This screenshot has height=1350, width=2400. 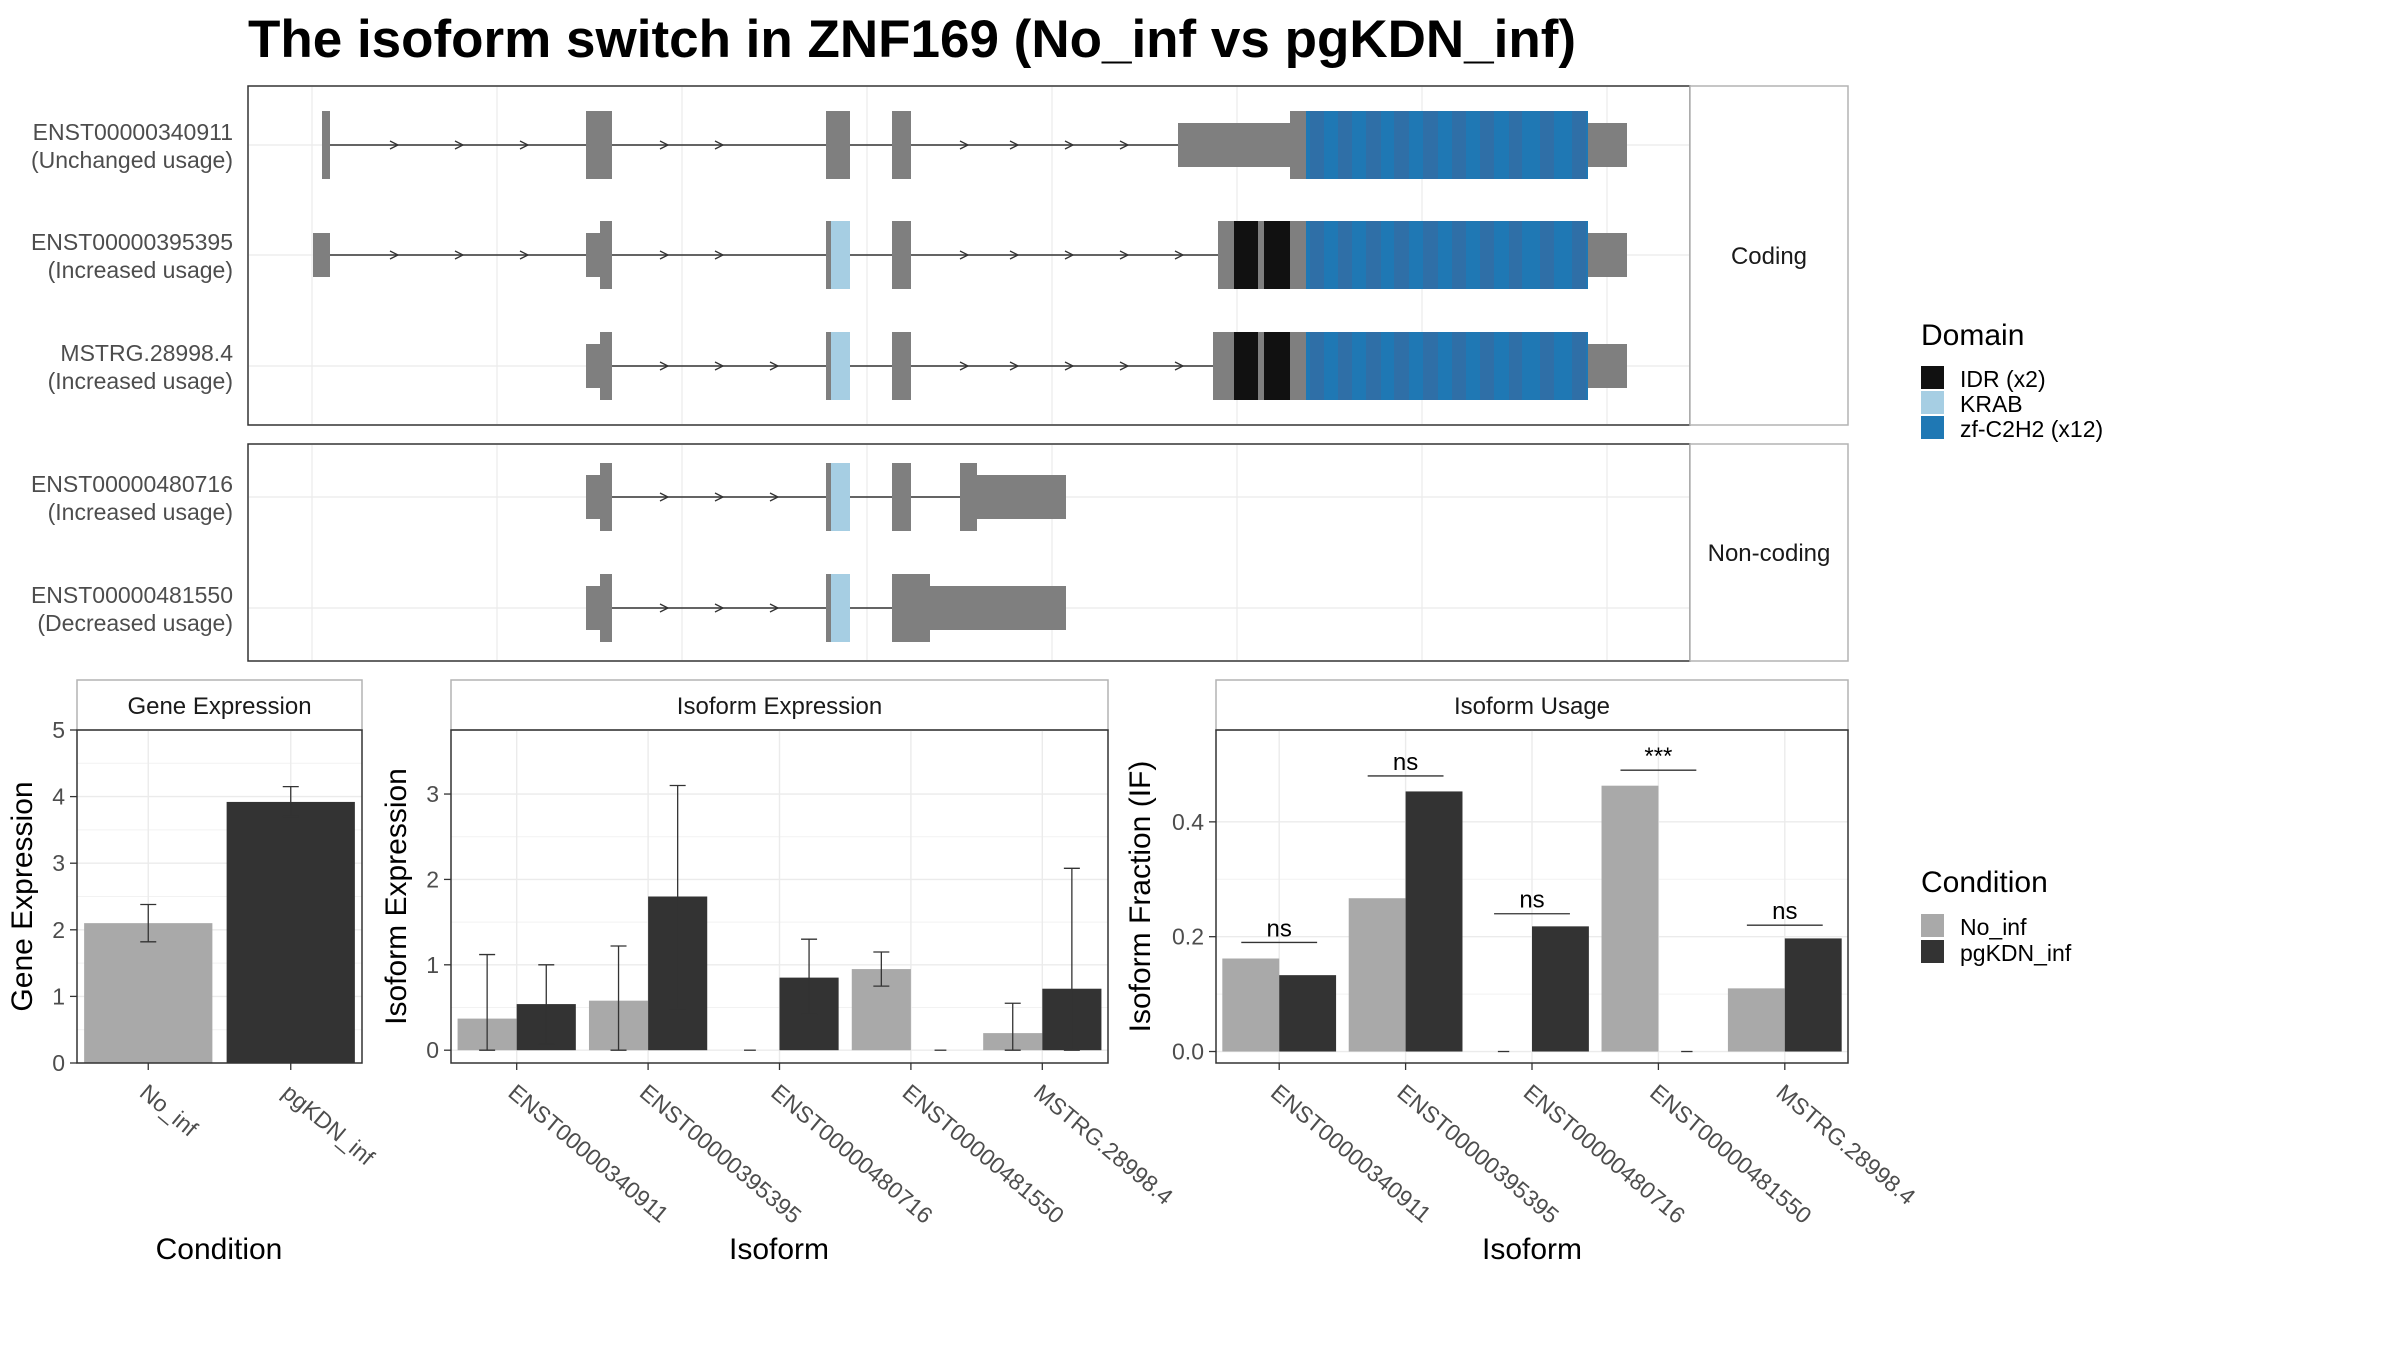 I want to click on facet-label-coding: Coding, so click(x=1769, y=256).